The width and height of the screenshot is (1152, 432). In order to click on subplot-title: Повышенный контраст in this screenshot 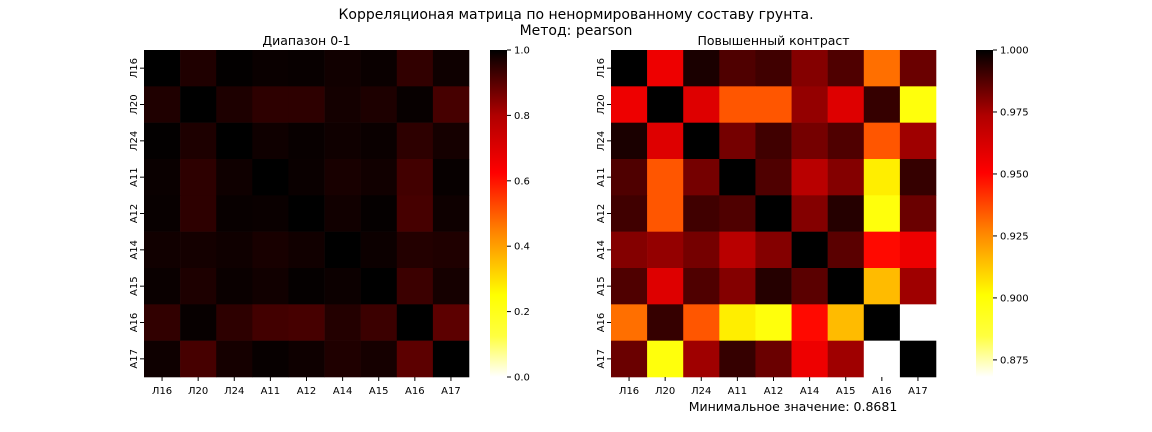, I will do `click(773, 40)`.